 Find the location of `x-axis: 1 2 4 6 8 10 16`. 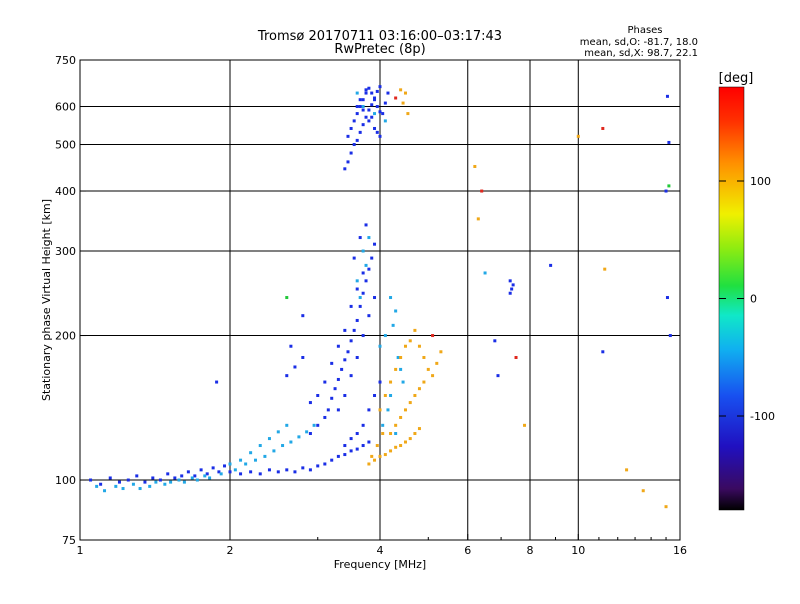

x-axis: 1 2 4 6 8 10 16 is located at coordinates (382, 545).